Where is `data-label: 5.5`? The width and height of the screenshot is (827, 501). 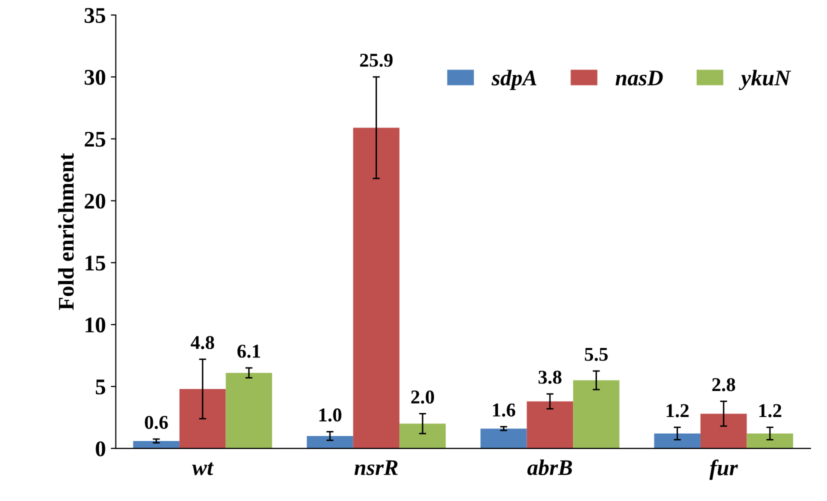
data-label: 5.5 is located at coordinates (596, 354).